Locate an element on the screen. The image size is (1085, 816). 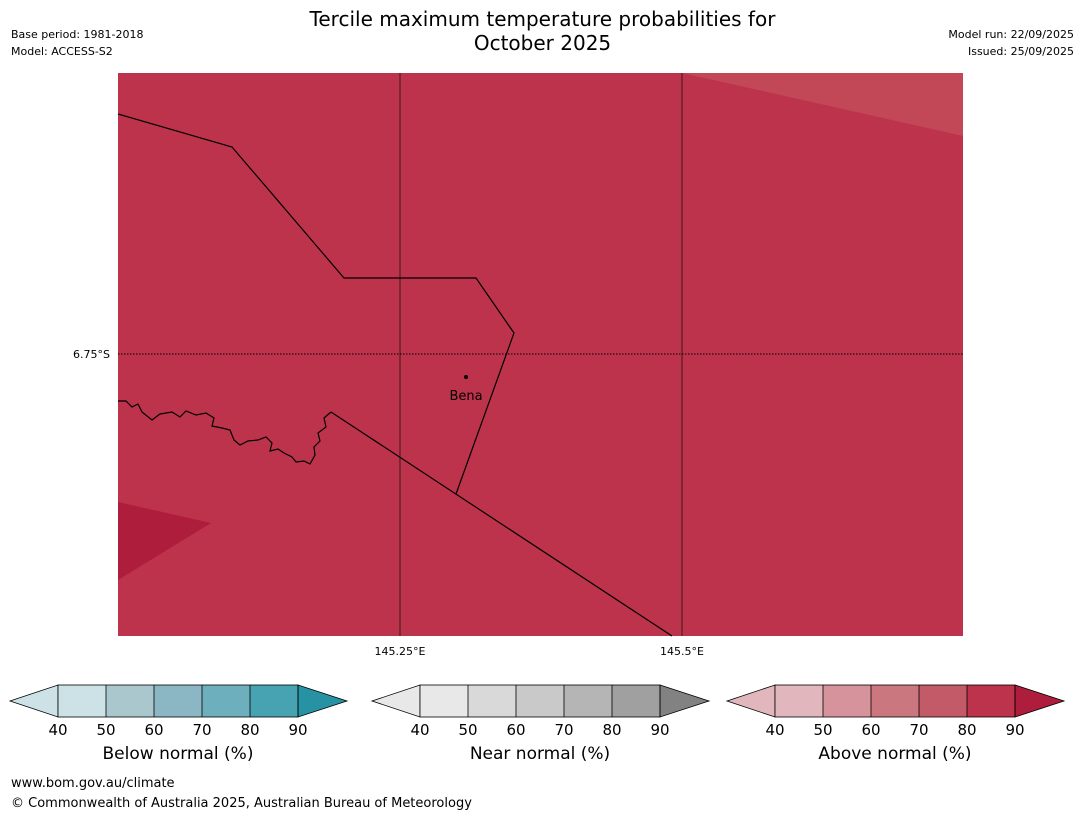
cb-above-tick-60: 60 is located at coordinates (870, 730).